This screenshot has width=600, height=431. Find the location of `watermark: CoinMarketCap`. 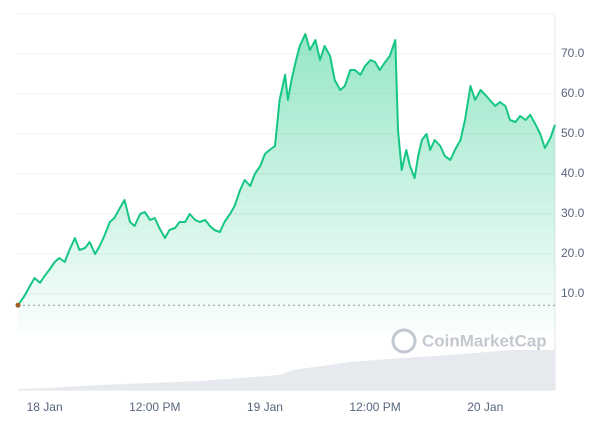

watermark: CoinMarketCap is located at coordinates (469, 341).